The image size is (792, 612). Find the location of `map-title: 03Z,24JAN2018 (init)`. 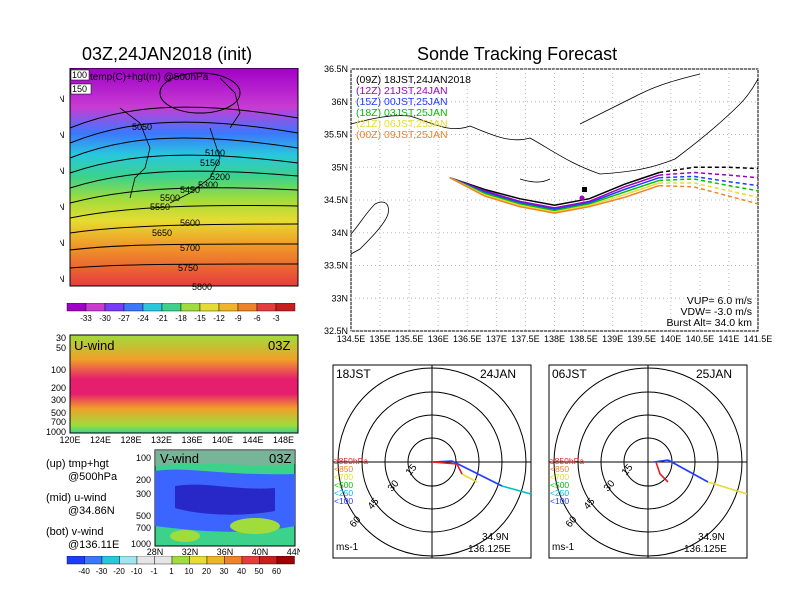

map-title: 03Z,24JAN2018 (init) is located at coordinates (167, 54).